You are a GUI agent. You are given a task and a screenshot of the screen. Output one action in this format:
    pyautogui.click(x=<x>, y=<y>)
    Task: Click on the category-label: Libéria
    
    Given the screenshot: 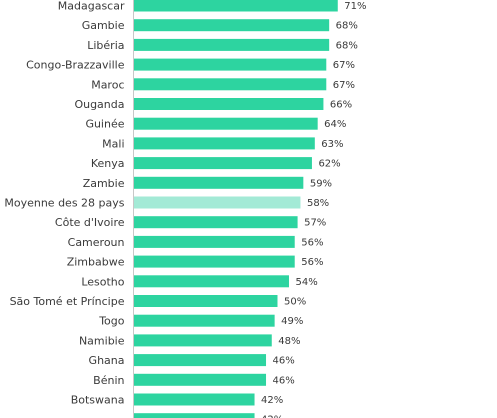 What is the action you would take?
    pyautogui.click(x=105, y=45)
    